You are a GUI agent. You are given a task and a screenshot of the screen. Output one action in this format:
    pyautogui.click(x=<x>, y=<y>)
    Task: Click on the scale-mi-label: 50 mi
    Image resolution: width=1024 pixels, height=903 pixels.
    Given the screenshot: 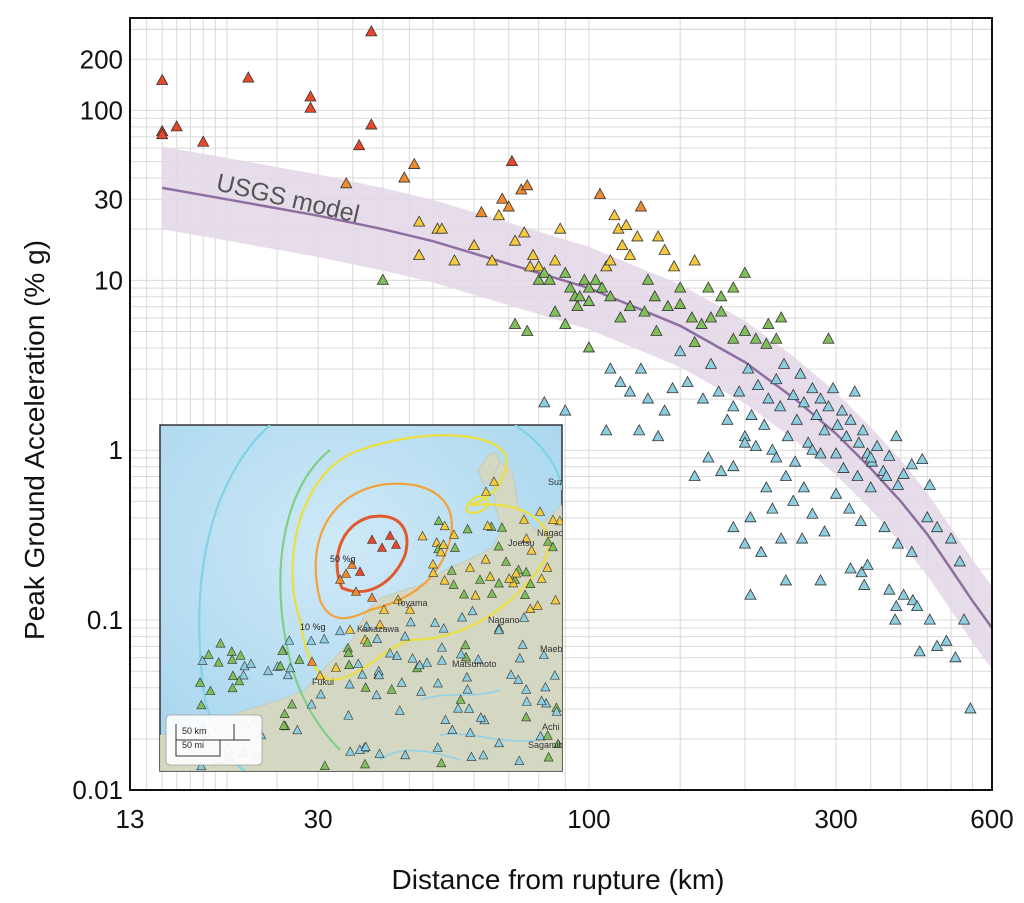 What is the action you would take?
    pyautogui.click(x=193, y=745)
    